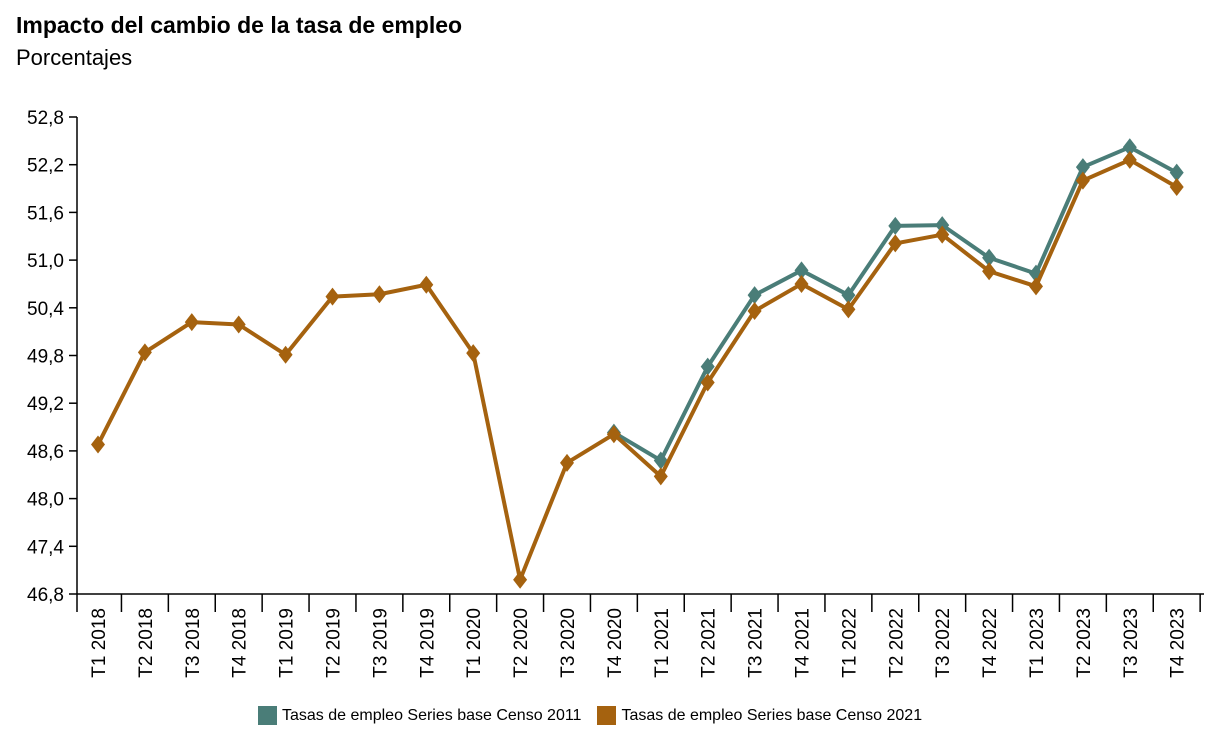 The image size is (1221, 753). Describe the element at coordinates (990, 643) in the screenshot. I see `x-tick-label: T4 2022` at that location.